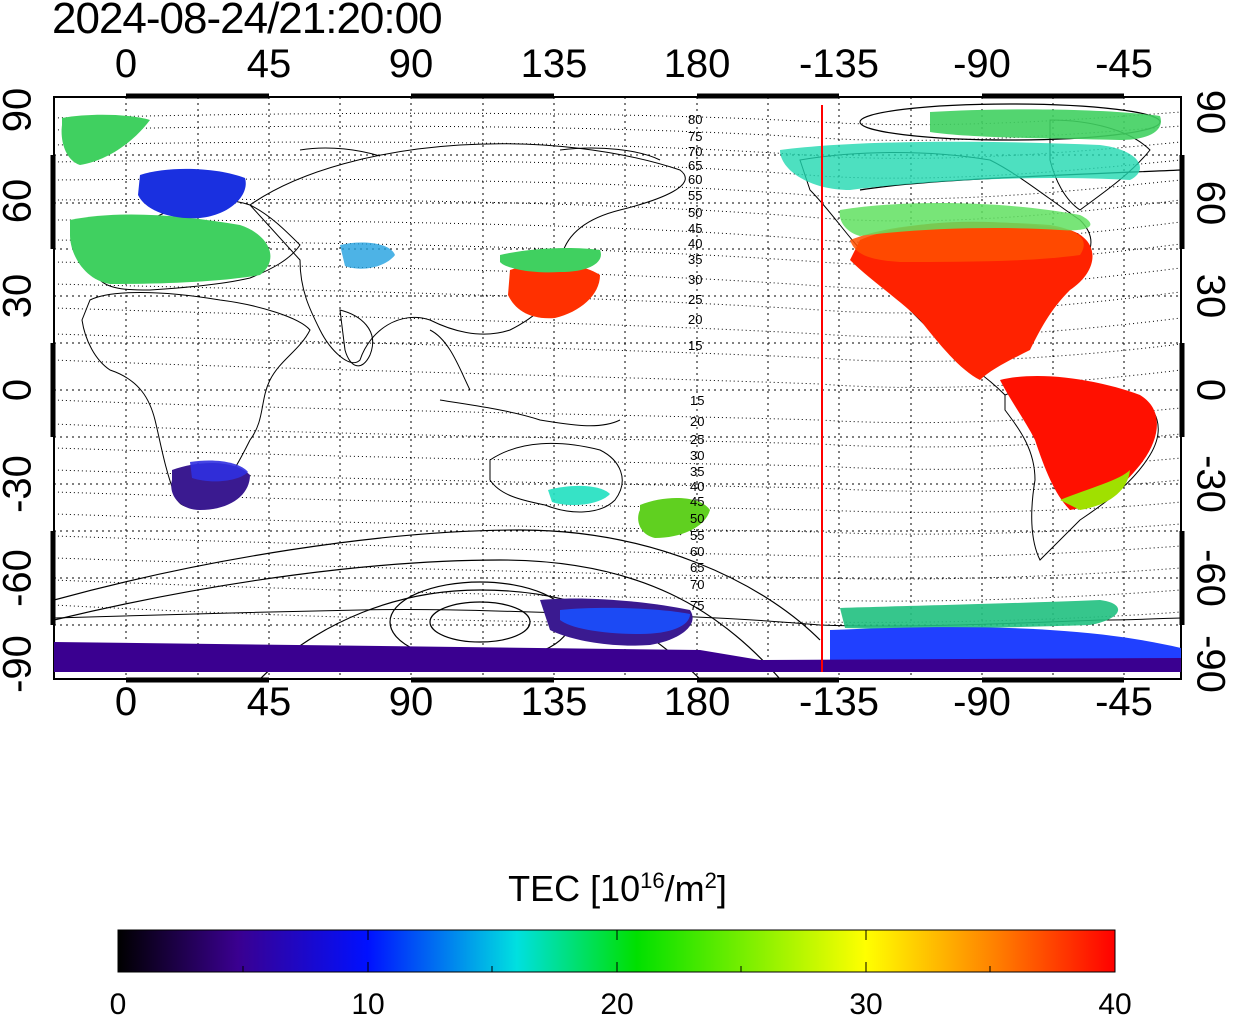  I want to click on colorbar-title-exp: 16, so click(652, 880).